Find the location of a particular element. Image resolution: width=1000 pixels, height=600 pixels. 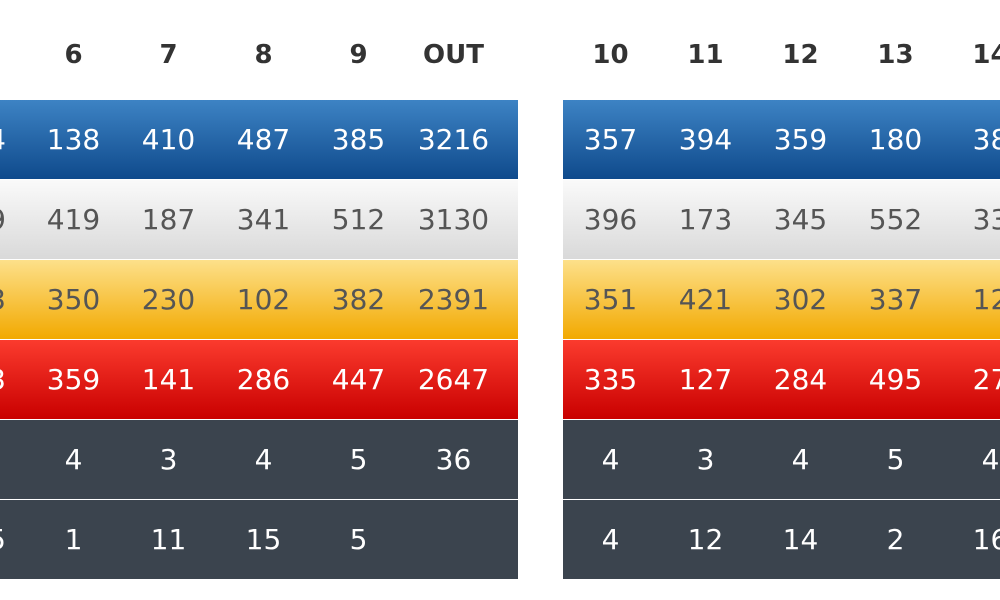

score-cell: 38 is located at coordinates (986, 139).